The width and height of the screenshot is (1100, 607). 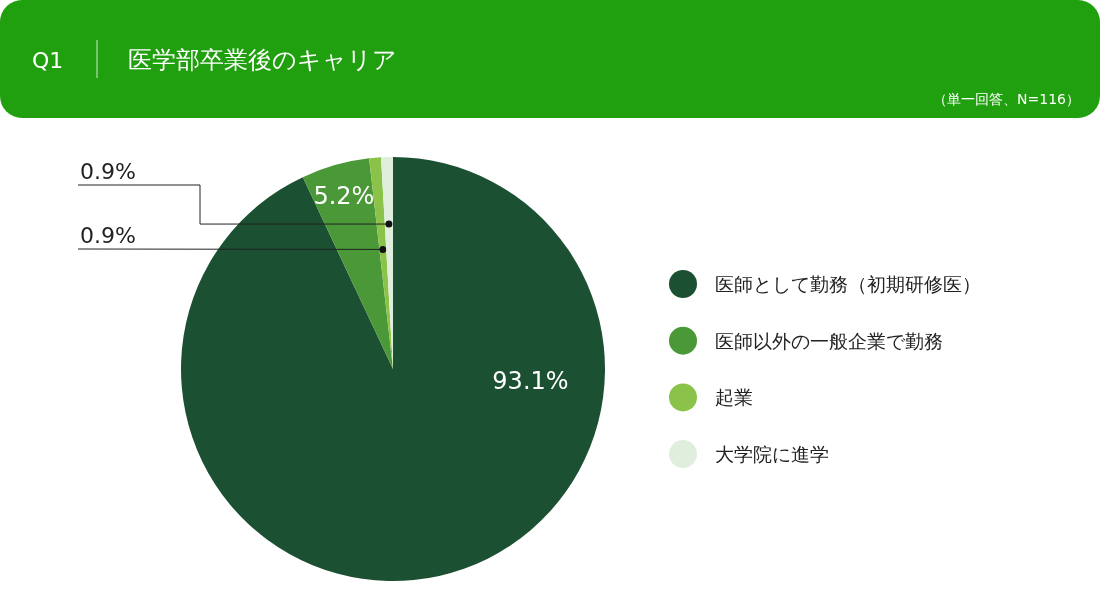 What do you see at coordinates (344, 195) in the screenshot?
I see `data-label: 5.2%` at bounding box center [344, 195].